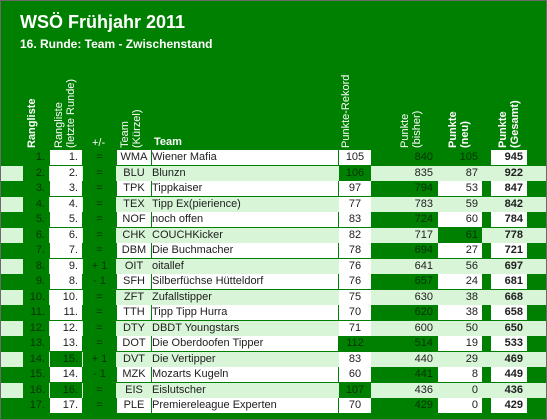  Describe the element at coordinates (509, 359) in the screenshot. I see `cell-punkte-gesamt: 469` at that location.